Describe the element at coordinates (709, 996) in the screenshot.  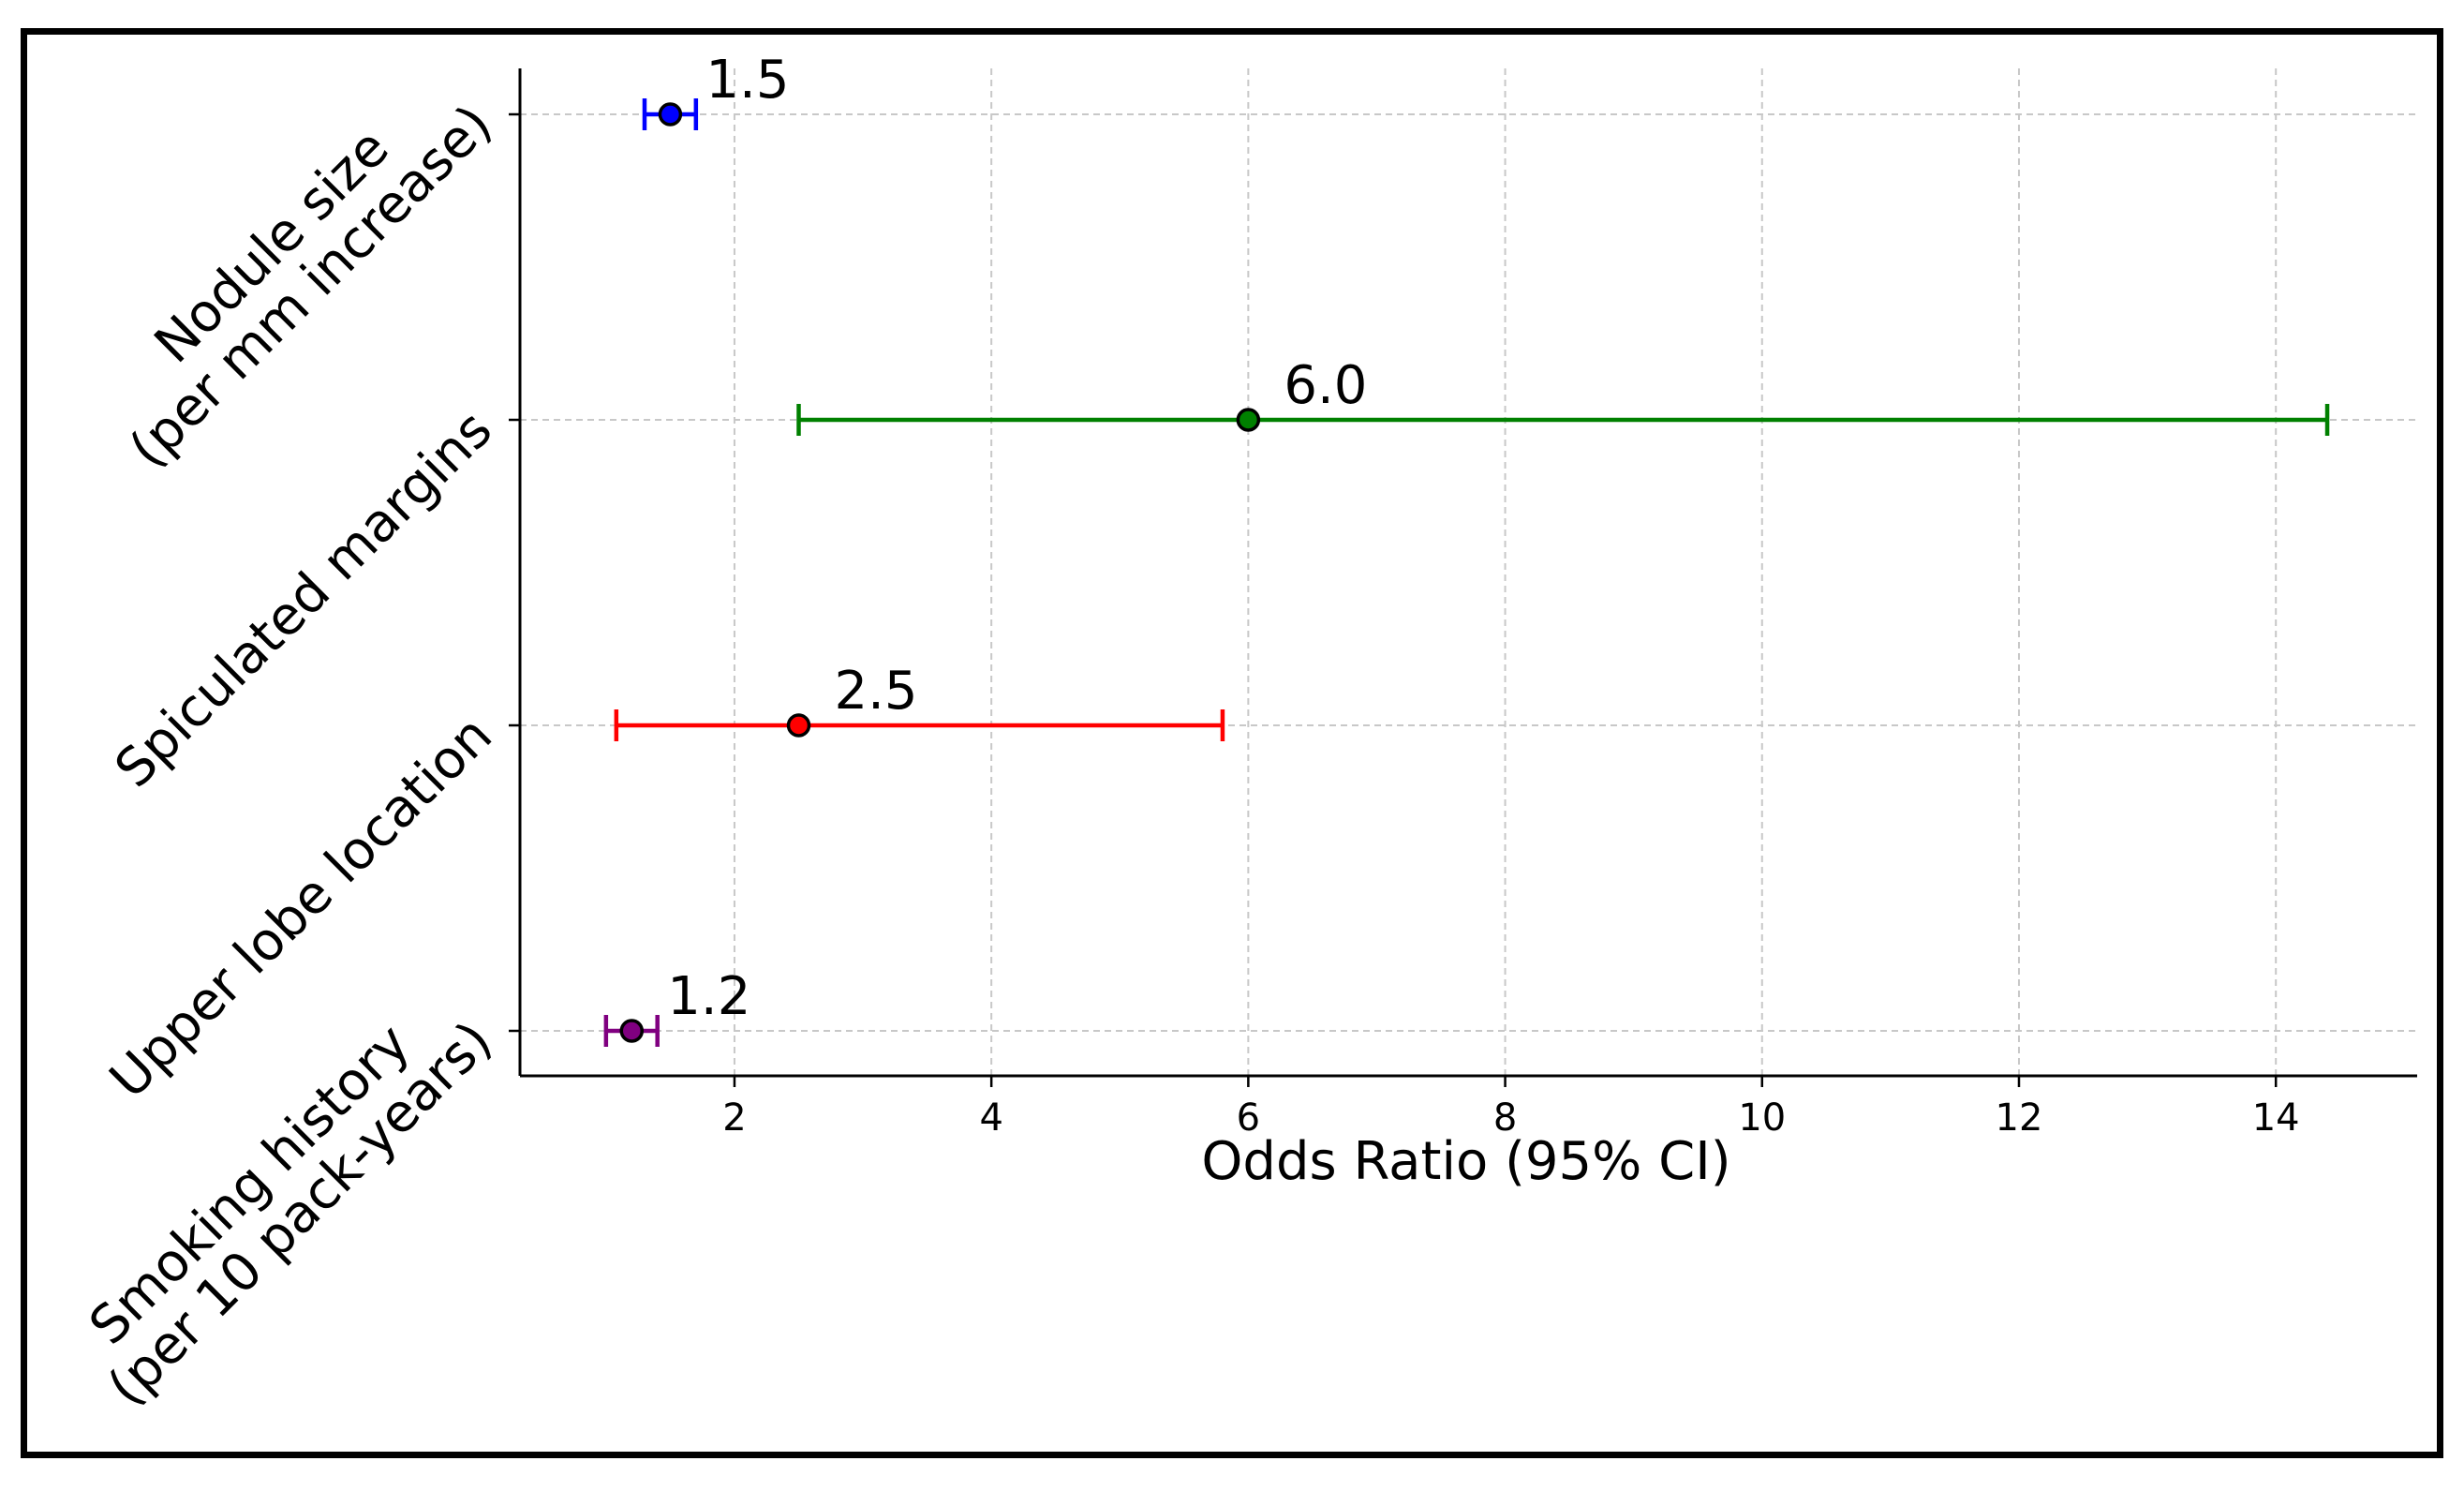
I see `value-label: 1.2` at that location.